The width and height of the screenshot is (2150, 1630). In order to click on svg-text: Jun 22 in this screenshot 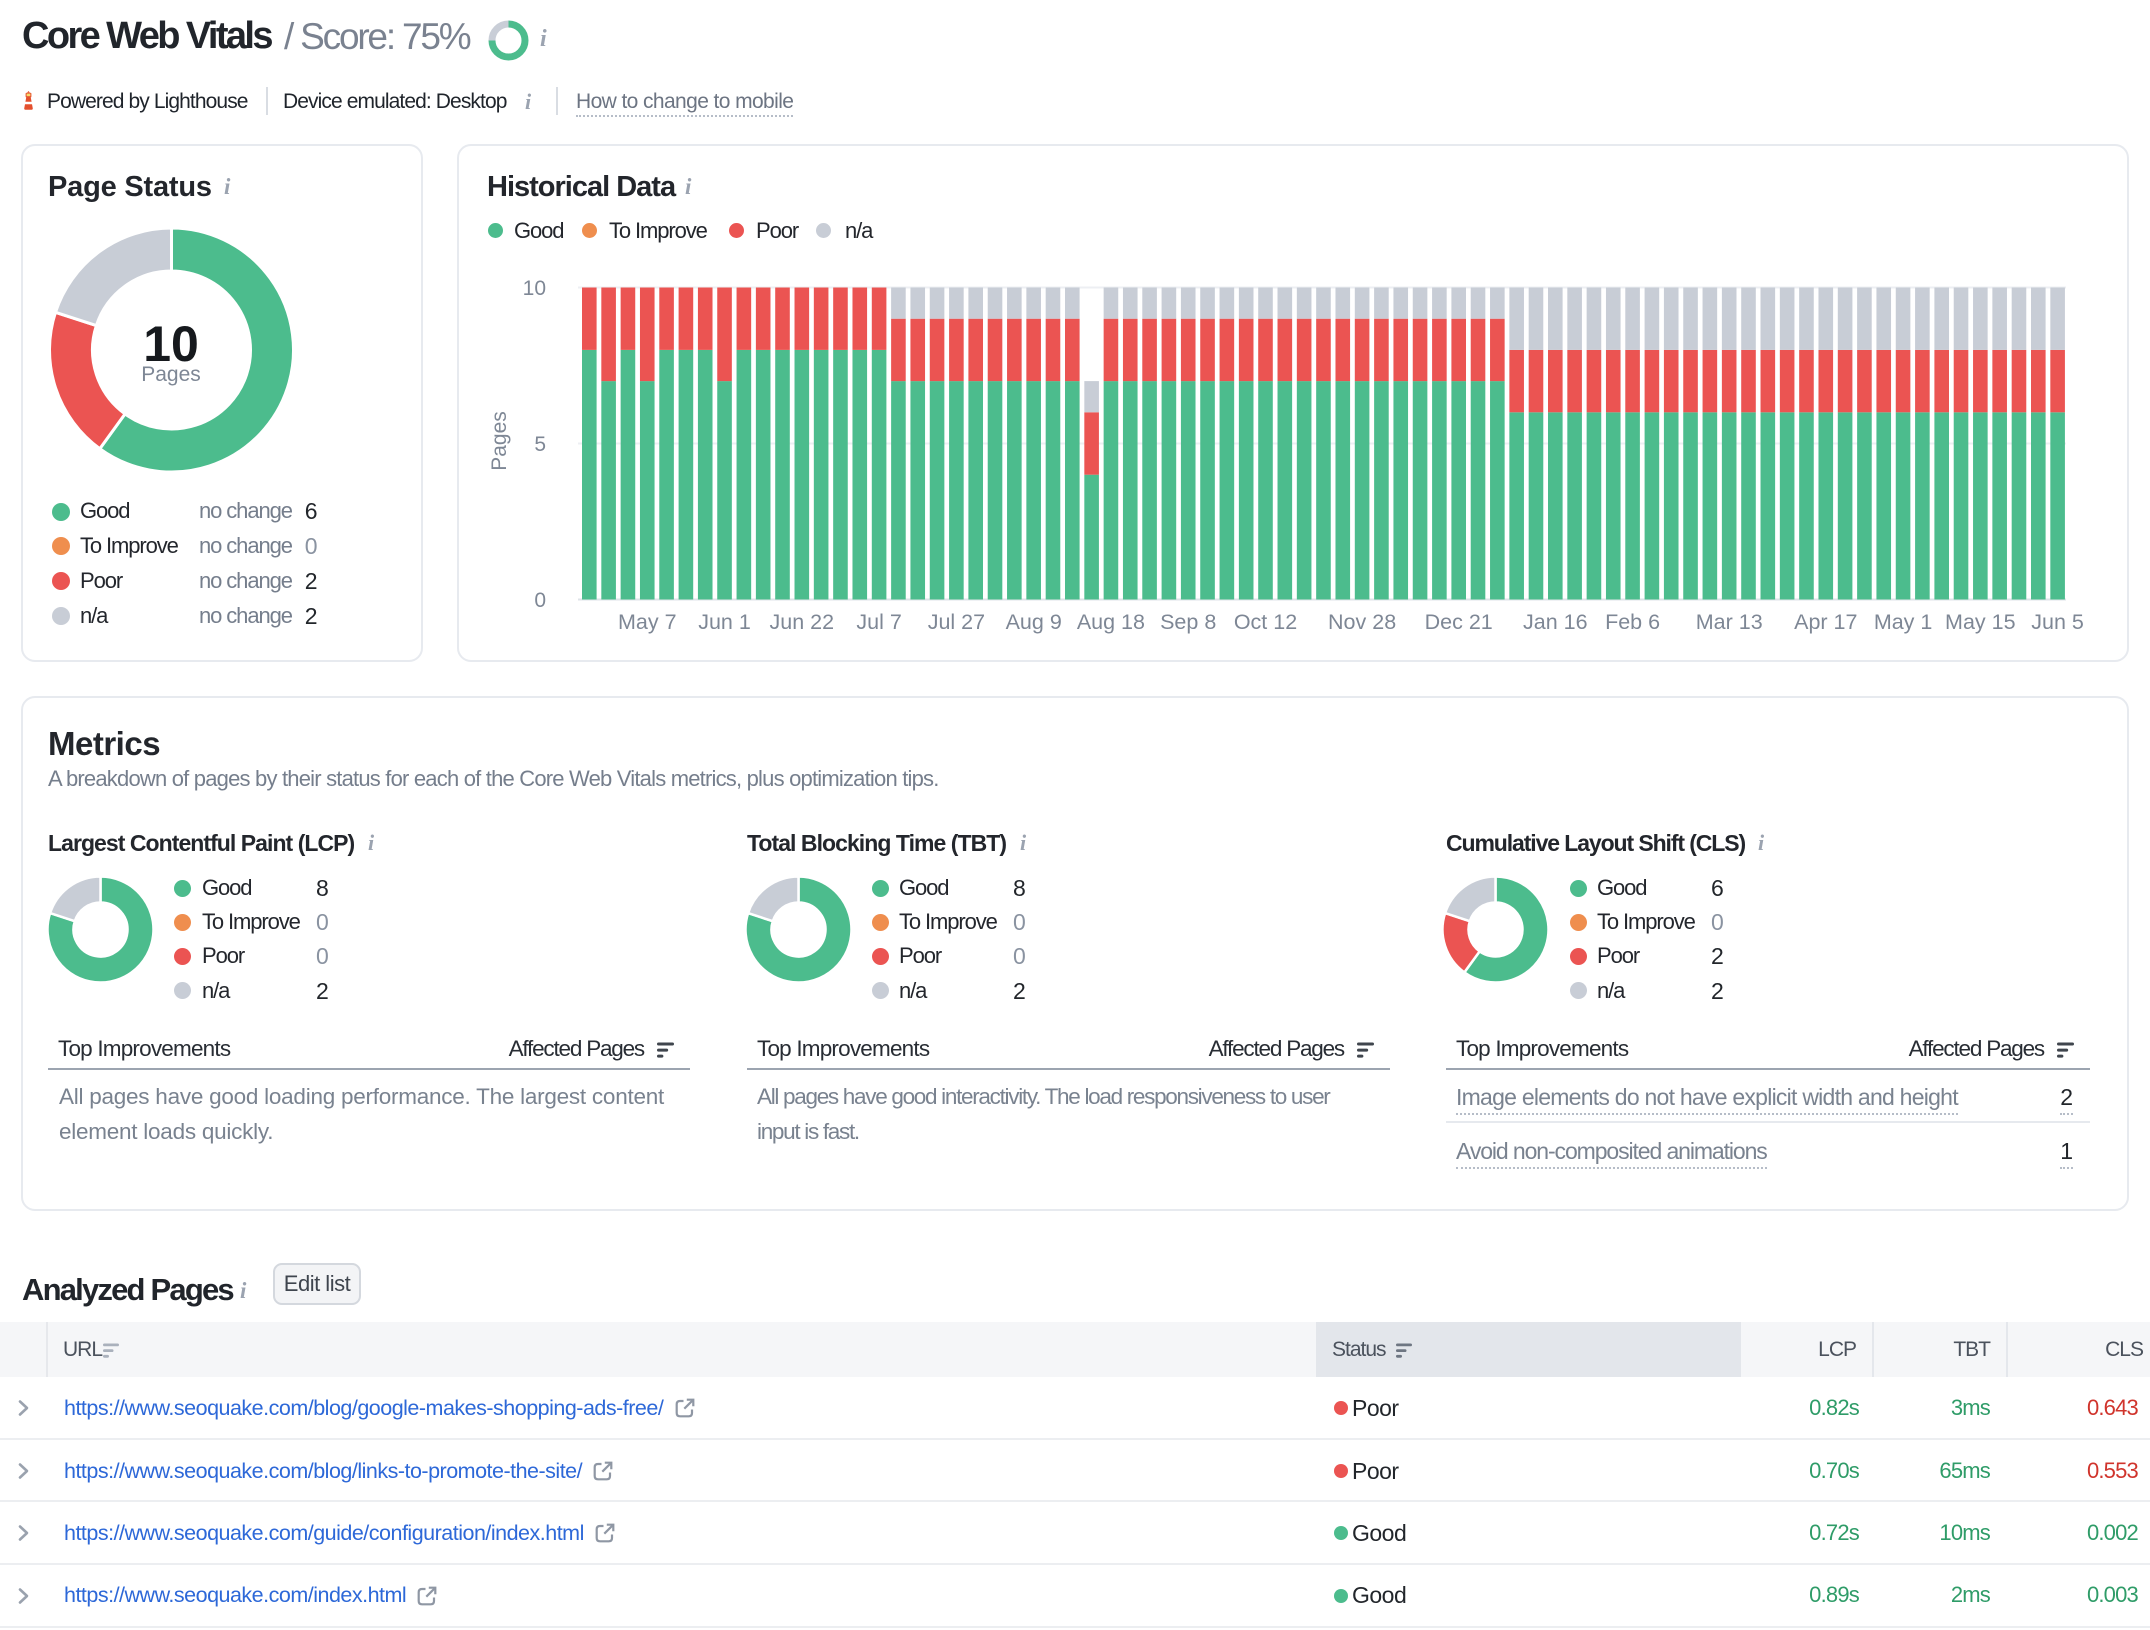, I will do `click(802, 622)`.